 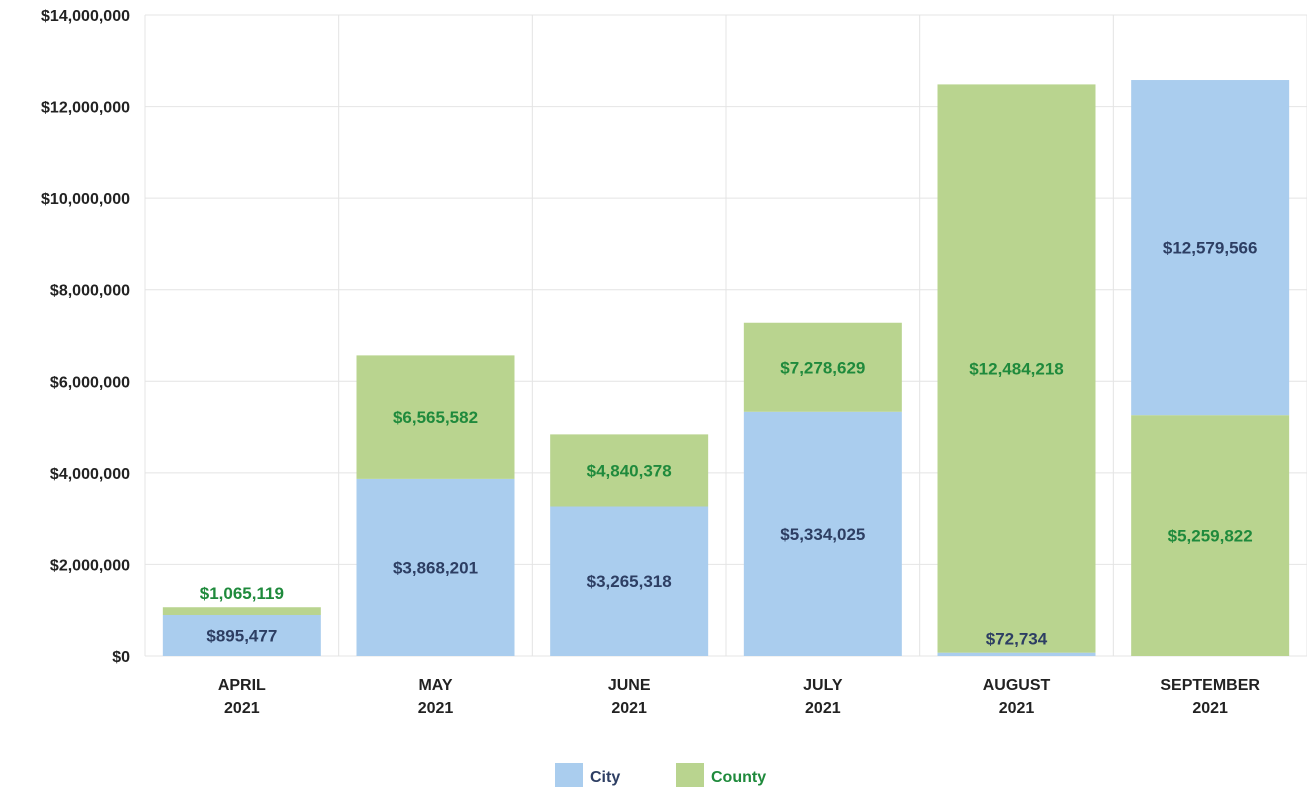 What do you see at coordinates (690, 775) in the screenshot?
I see `legend-swatch-county` at bounding box center [690, 775].